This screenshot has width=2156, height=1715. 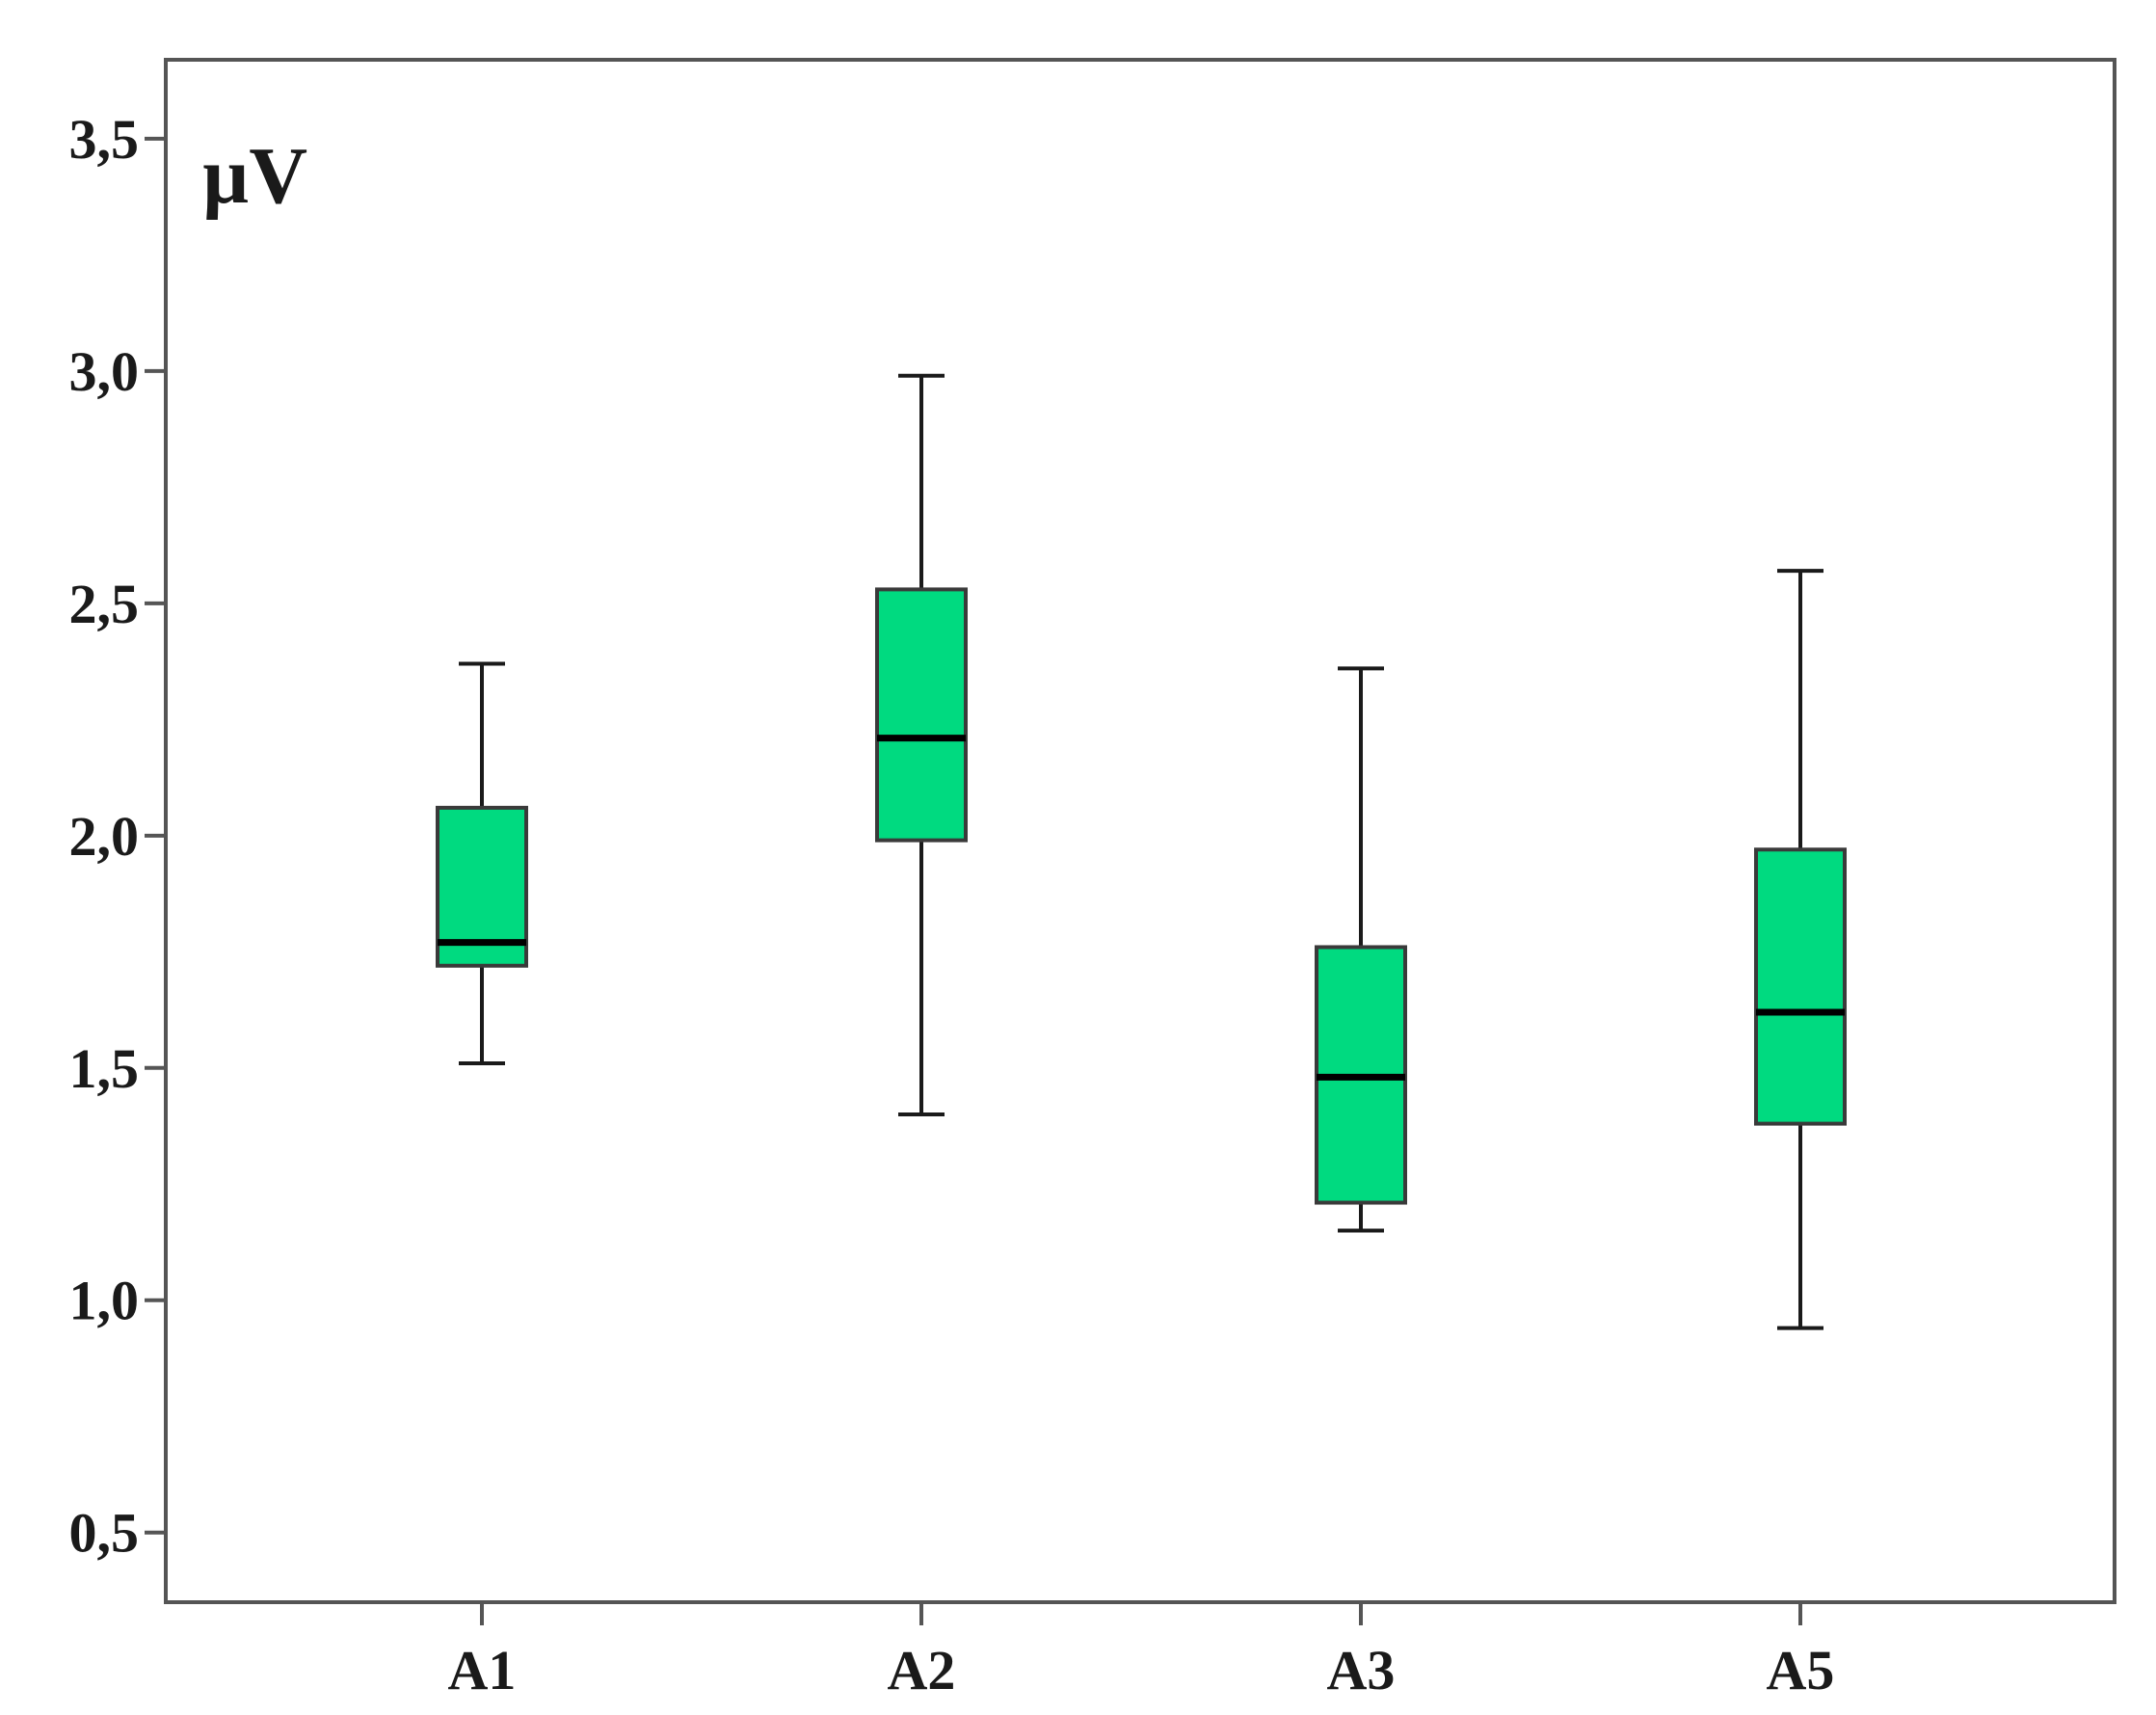 I want to click on box-a5, so click(x=1800, y=949).